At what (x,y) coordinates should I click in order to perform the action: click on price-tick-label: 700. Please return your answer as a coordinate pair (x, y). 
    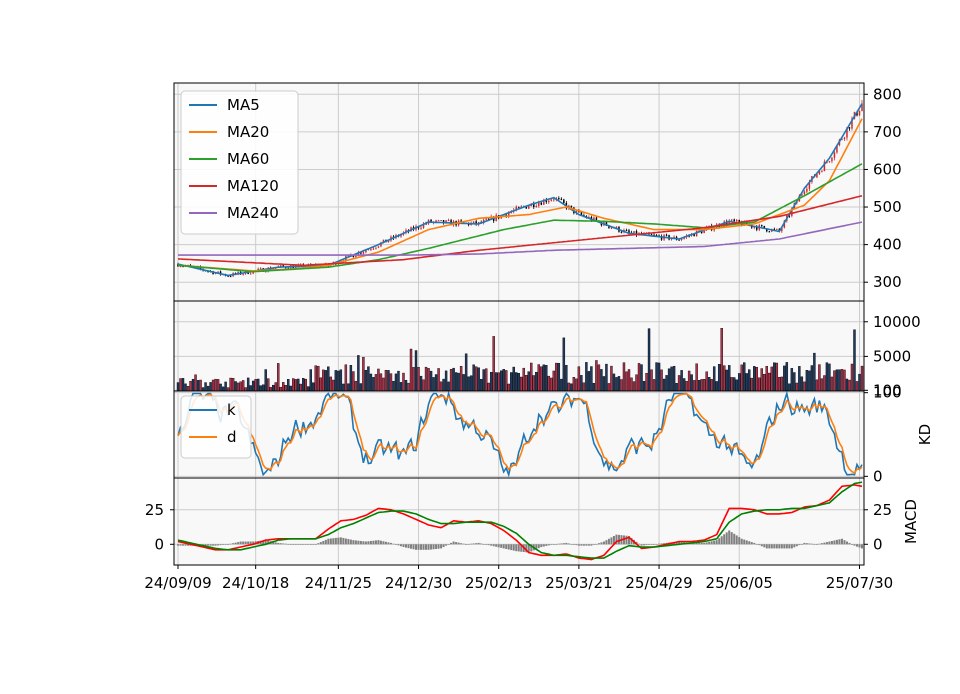
    Looking at the image, I should click on (887, 132).